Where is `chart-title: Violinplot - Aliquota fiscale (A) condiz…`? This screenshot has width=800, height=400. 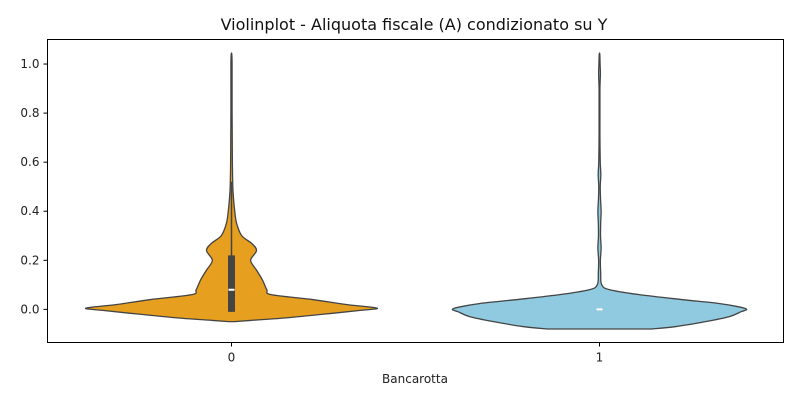
chart-title: Violinplot - Aliquota fiscale (A) condiz… is located at coordinates (414, 24).